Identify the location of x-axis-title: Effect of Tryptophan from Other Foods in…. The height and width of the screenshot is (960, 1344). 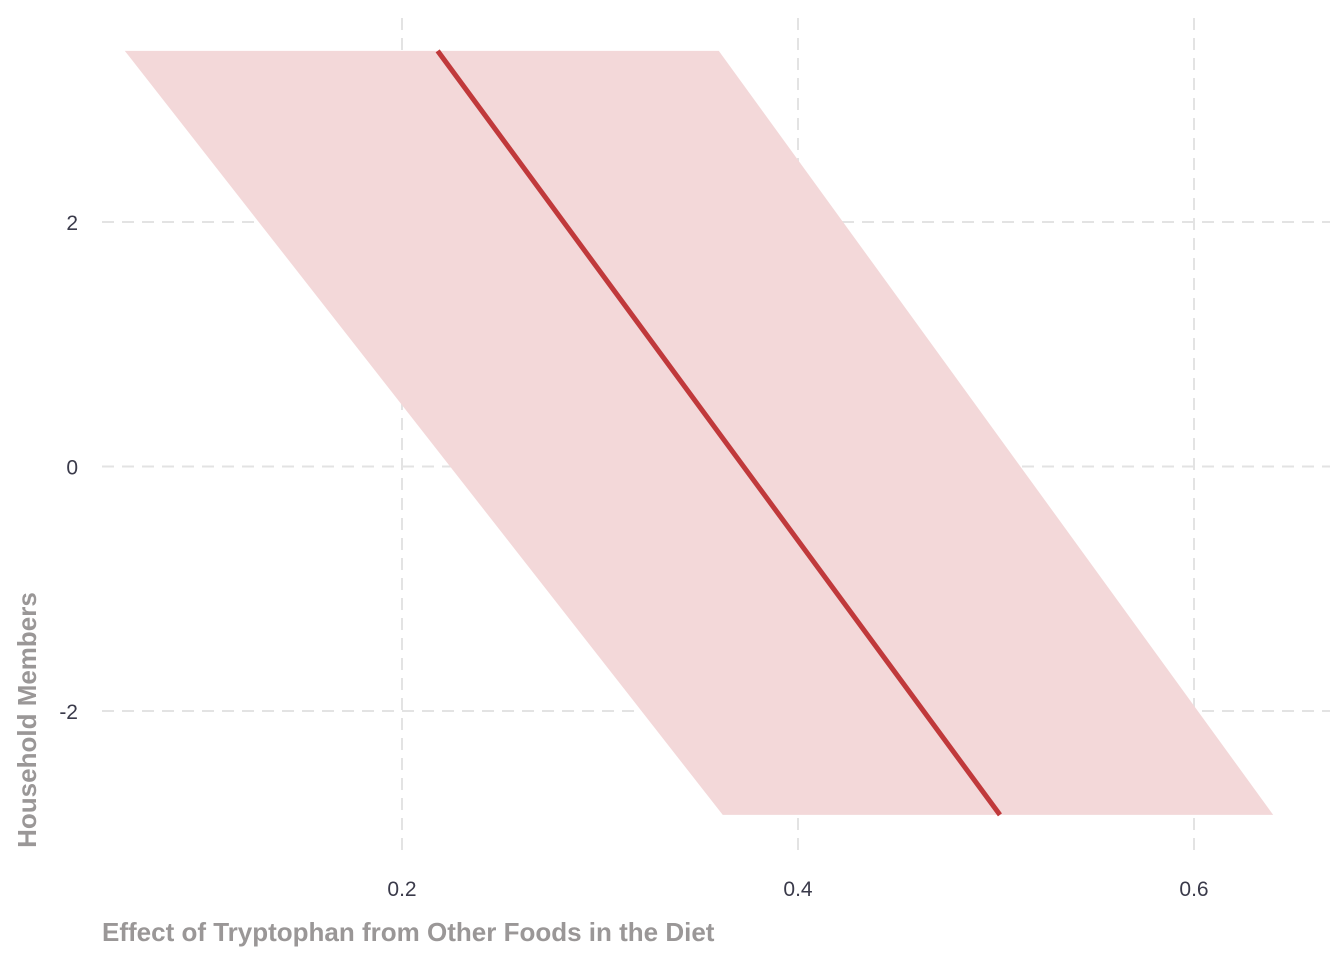
(408, 932).